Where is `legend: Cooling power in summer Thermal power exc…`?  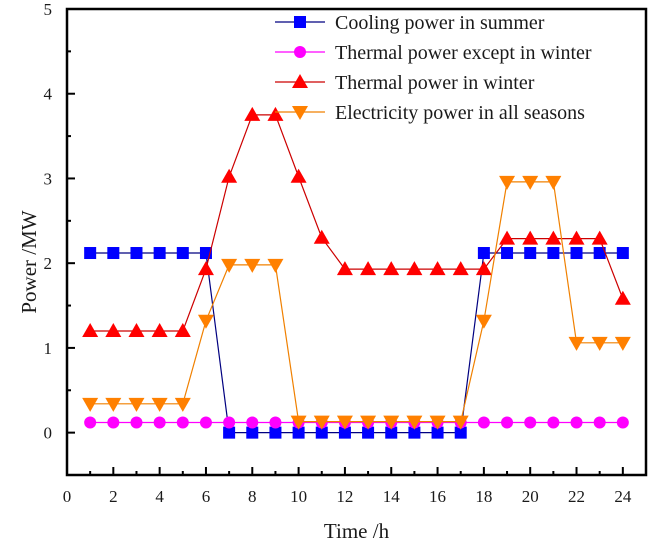 legend: Cooling power in summer Thermal power exc… is located at coordinates (433, 68).